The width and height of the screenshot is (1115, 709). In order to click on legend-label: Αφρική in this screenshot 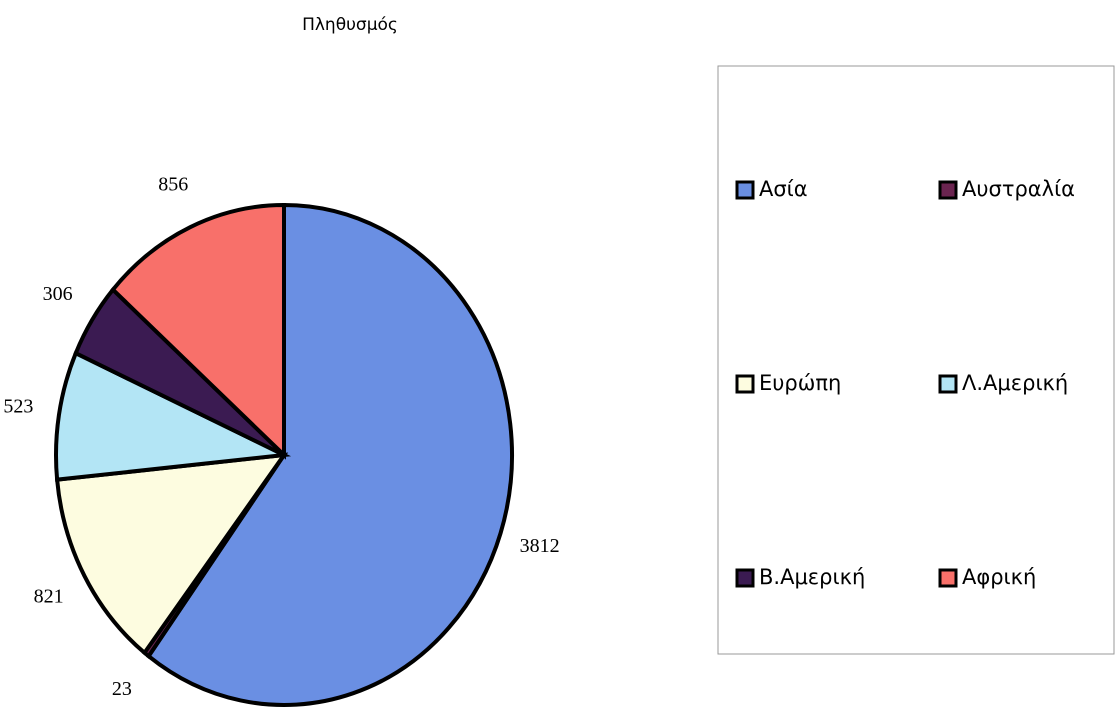, I will do `click(999, 577)`.